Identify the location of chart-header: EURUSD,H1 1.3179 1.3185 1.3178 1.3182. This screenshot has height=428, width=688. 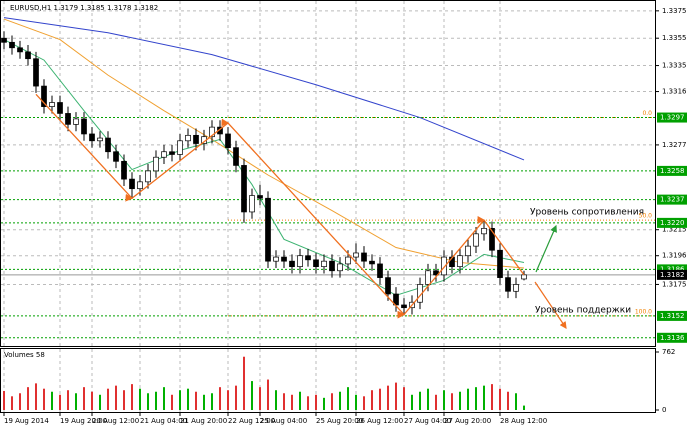
(84, 8).